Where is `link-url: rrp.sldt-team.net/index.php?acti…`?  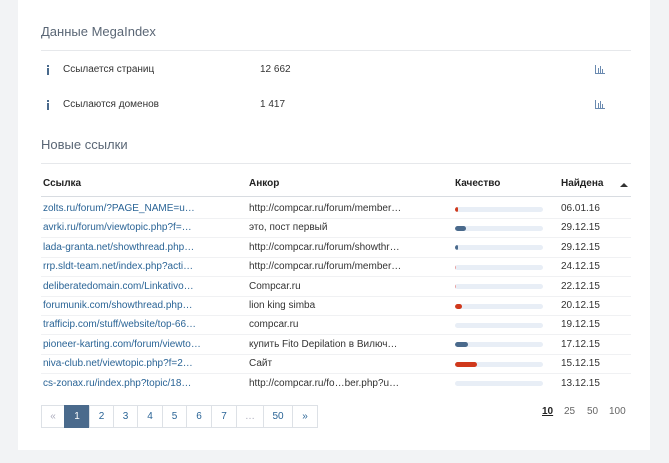
link-url: rrp.sldt-team.net/index.php?acti… is located at coordinates (118, 267).